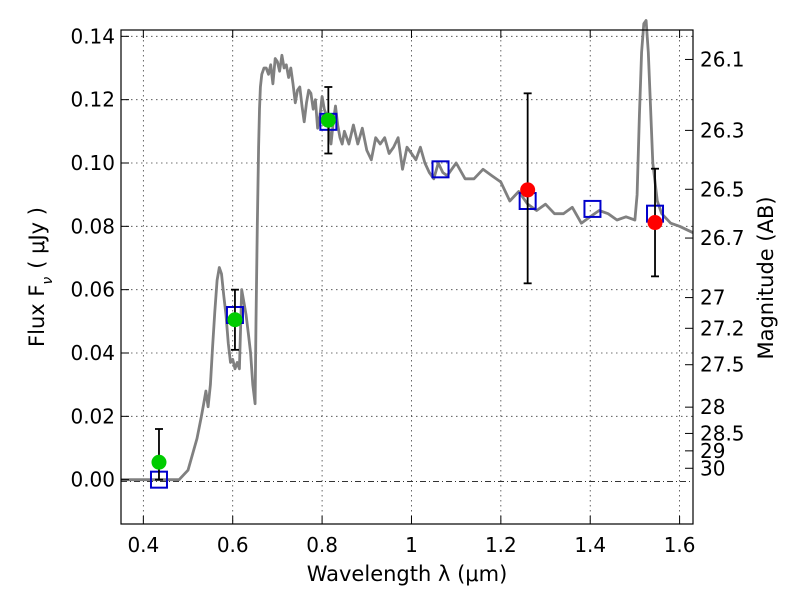 Image resolution: width=800 pixels, height=600 pixels. What do you see at coordinates (92, 36) in the screenshot?
I see `y-tick-label: 0.14` at bounding box center [92, 36].